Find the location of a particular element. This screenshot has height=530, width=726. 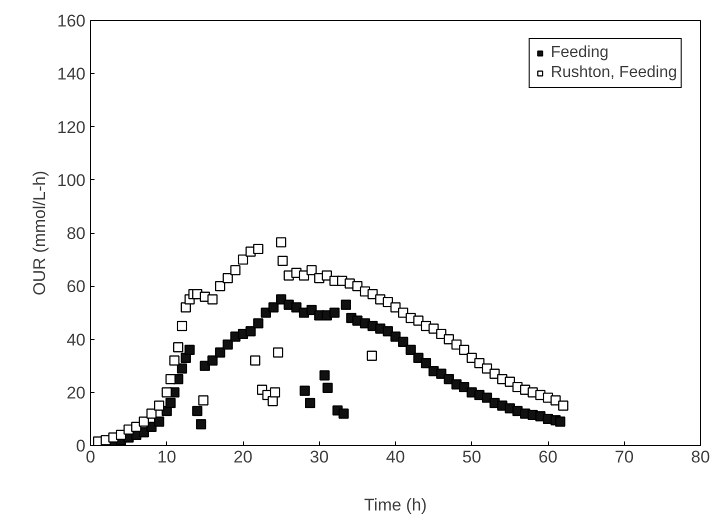

y-tick-label: 60 is located at coordinates (76, 286).